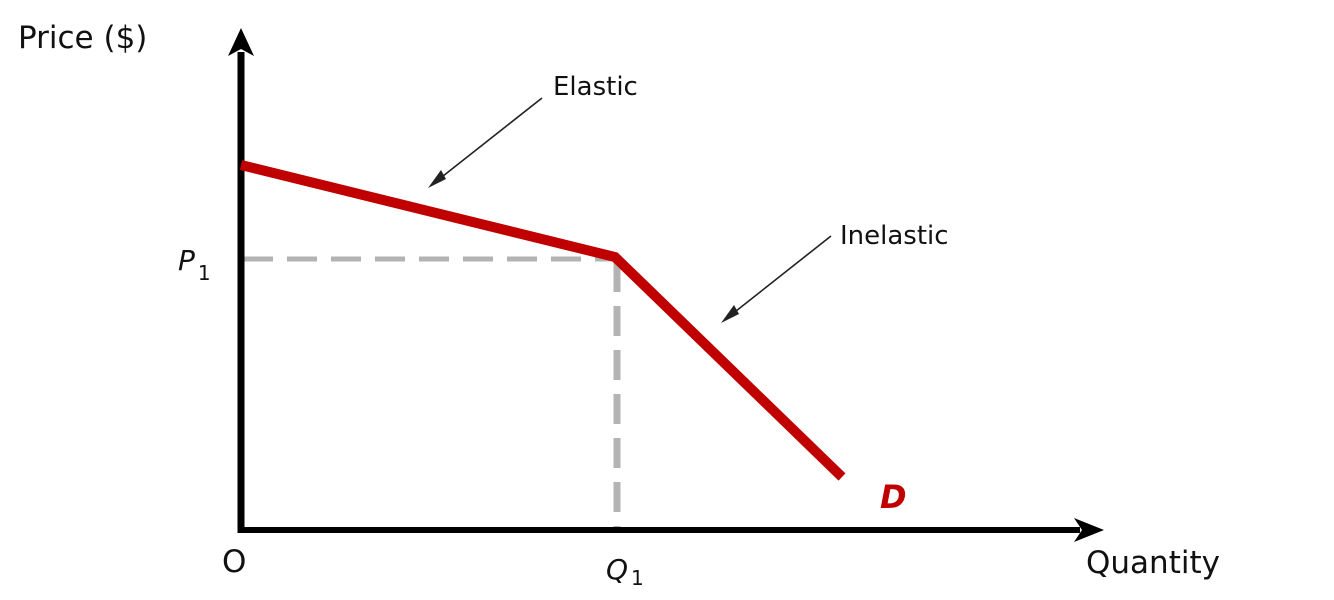 Image resolution: width=1334 pixels, height=600 pixels. What do you see at coordinates (617, 569) in the screenshot?
I see `quantity-symbol: Q` at bounding box center [617, 569].